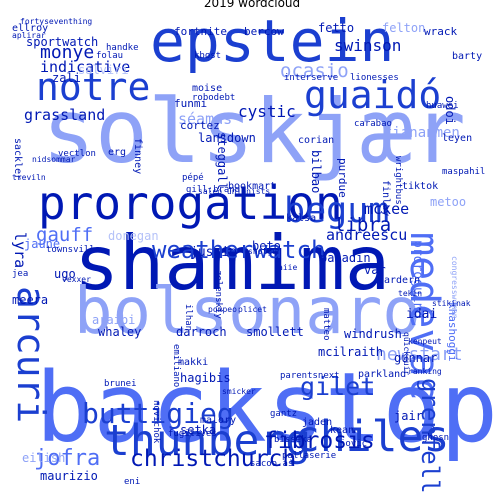 This screenshot has height=504, width=504. I want to click on cloud-word: aiie, so click(288, 267).